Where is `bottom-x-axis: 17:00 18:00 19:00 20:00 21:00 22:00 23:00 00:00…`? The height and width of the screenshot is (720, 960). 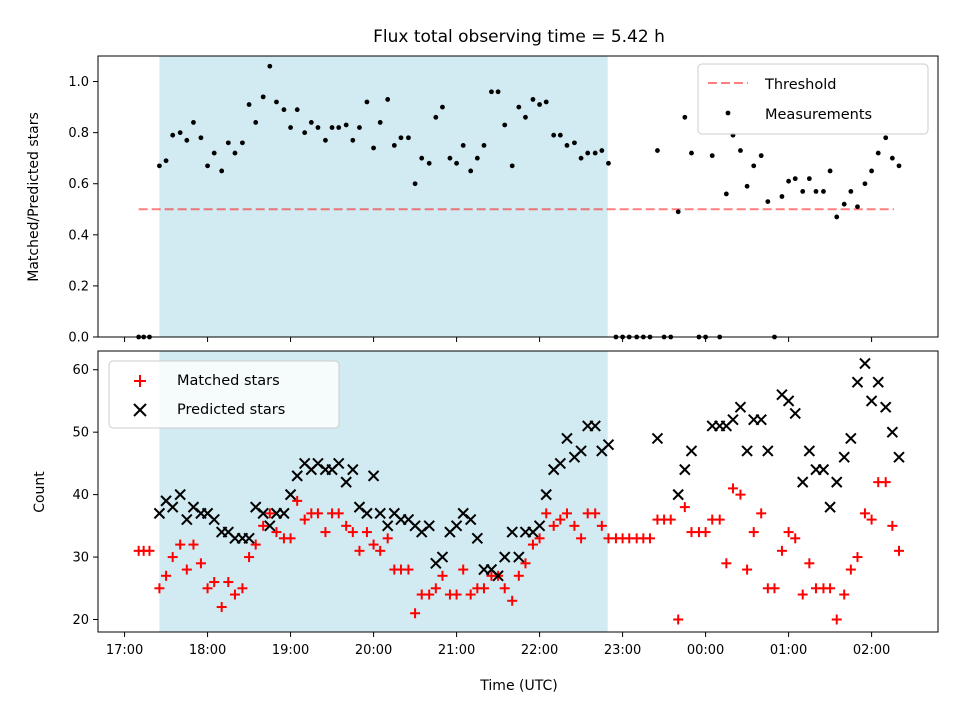 bottom-x-axis: 17:00 18:00 19:00 20:00 21:00 22:00 23:00 00:00… is located at coordinates (498, 645).